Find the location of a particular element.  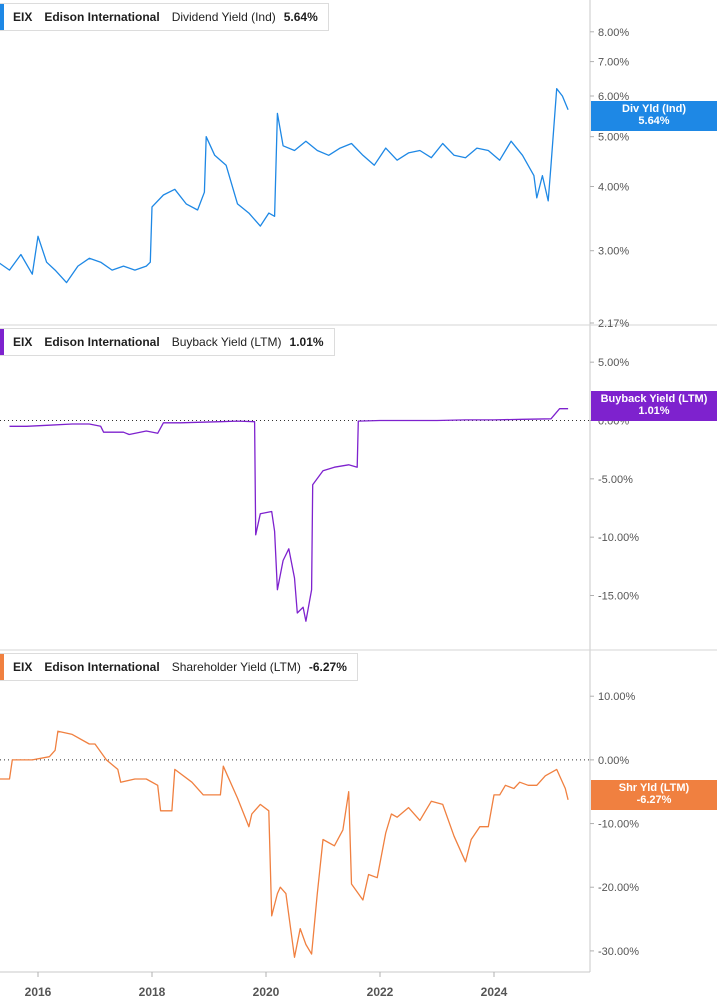

last-value-tag: Shr Yld (LTM) -6.27% is located at coordinates (654, 795).